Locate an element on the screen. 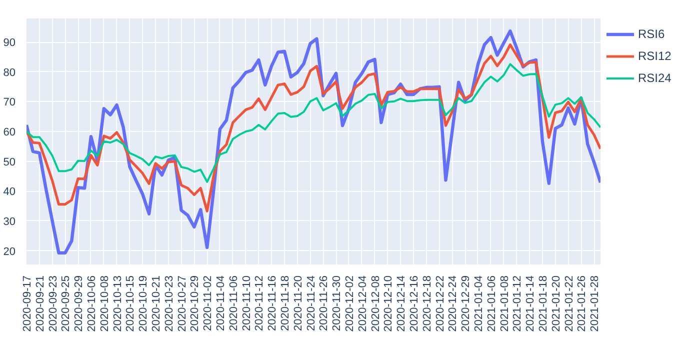  x-tick-label: 2020-10-21 is located at coordinates (156, 303).